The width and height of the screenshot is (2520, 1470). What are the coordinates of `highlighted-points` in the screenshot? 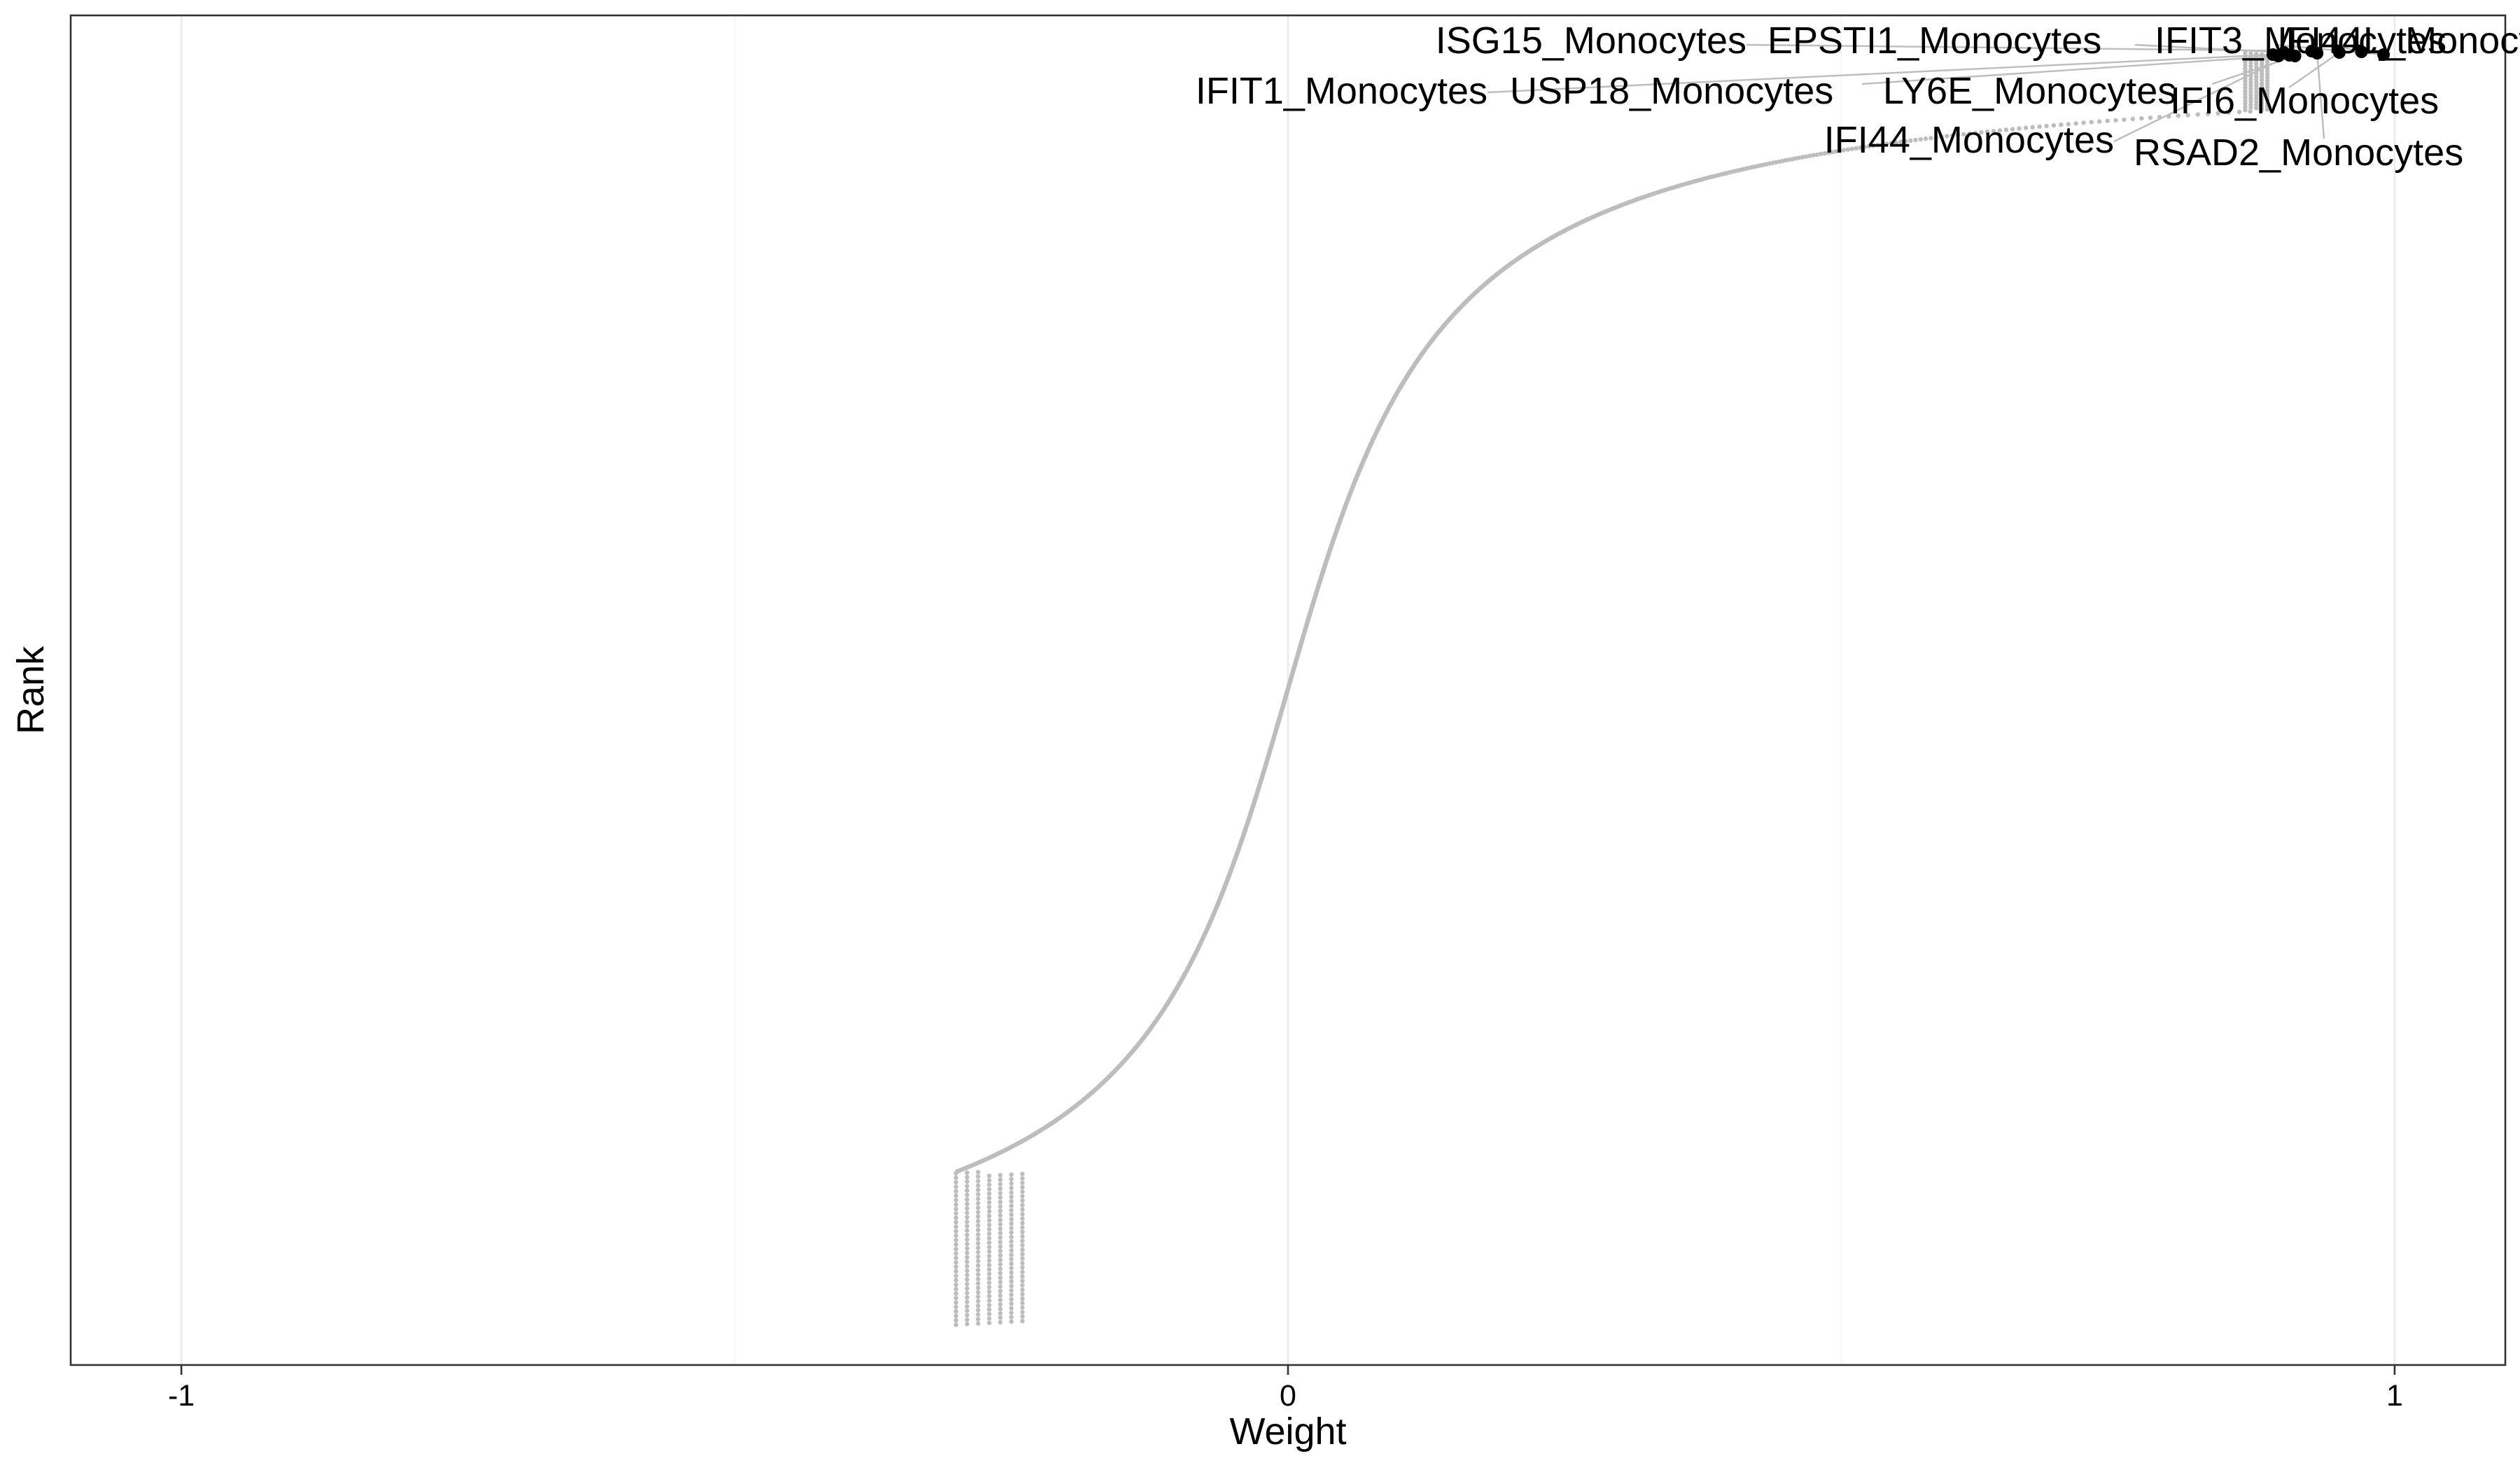 It's located at (2328, 53).